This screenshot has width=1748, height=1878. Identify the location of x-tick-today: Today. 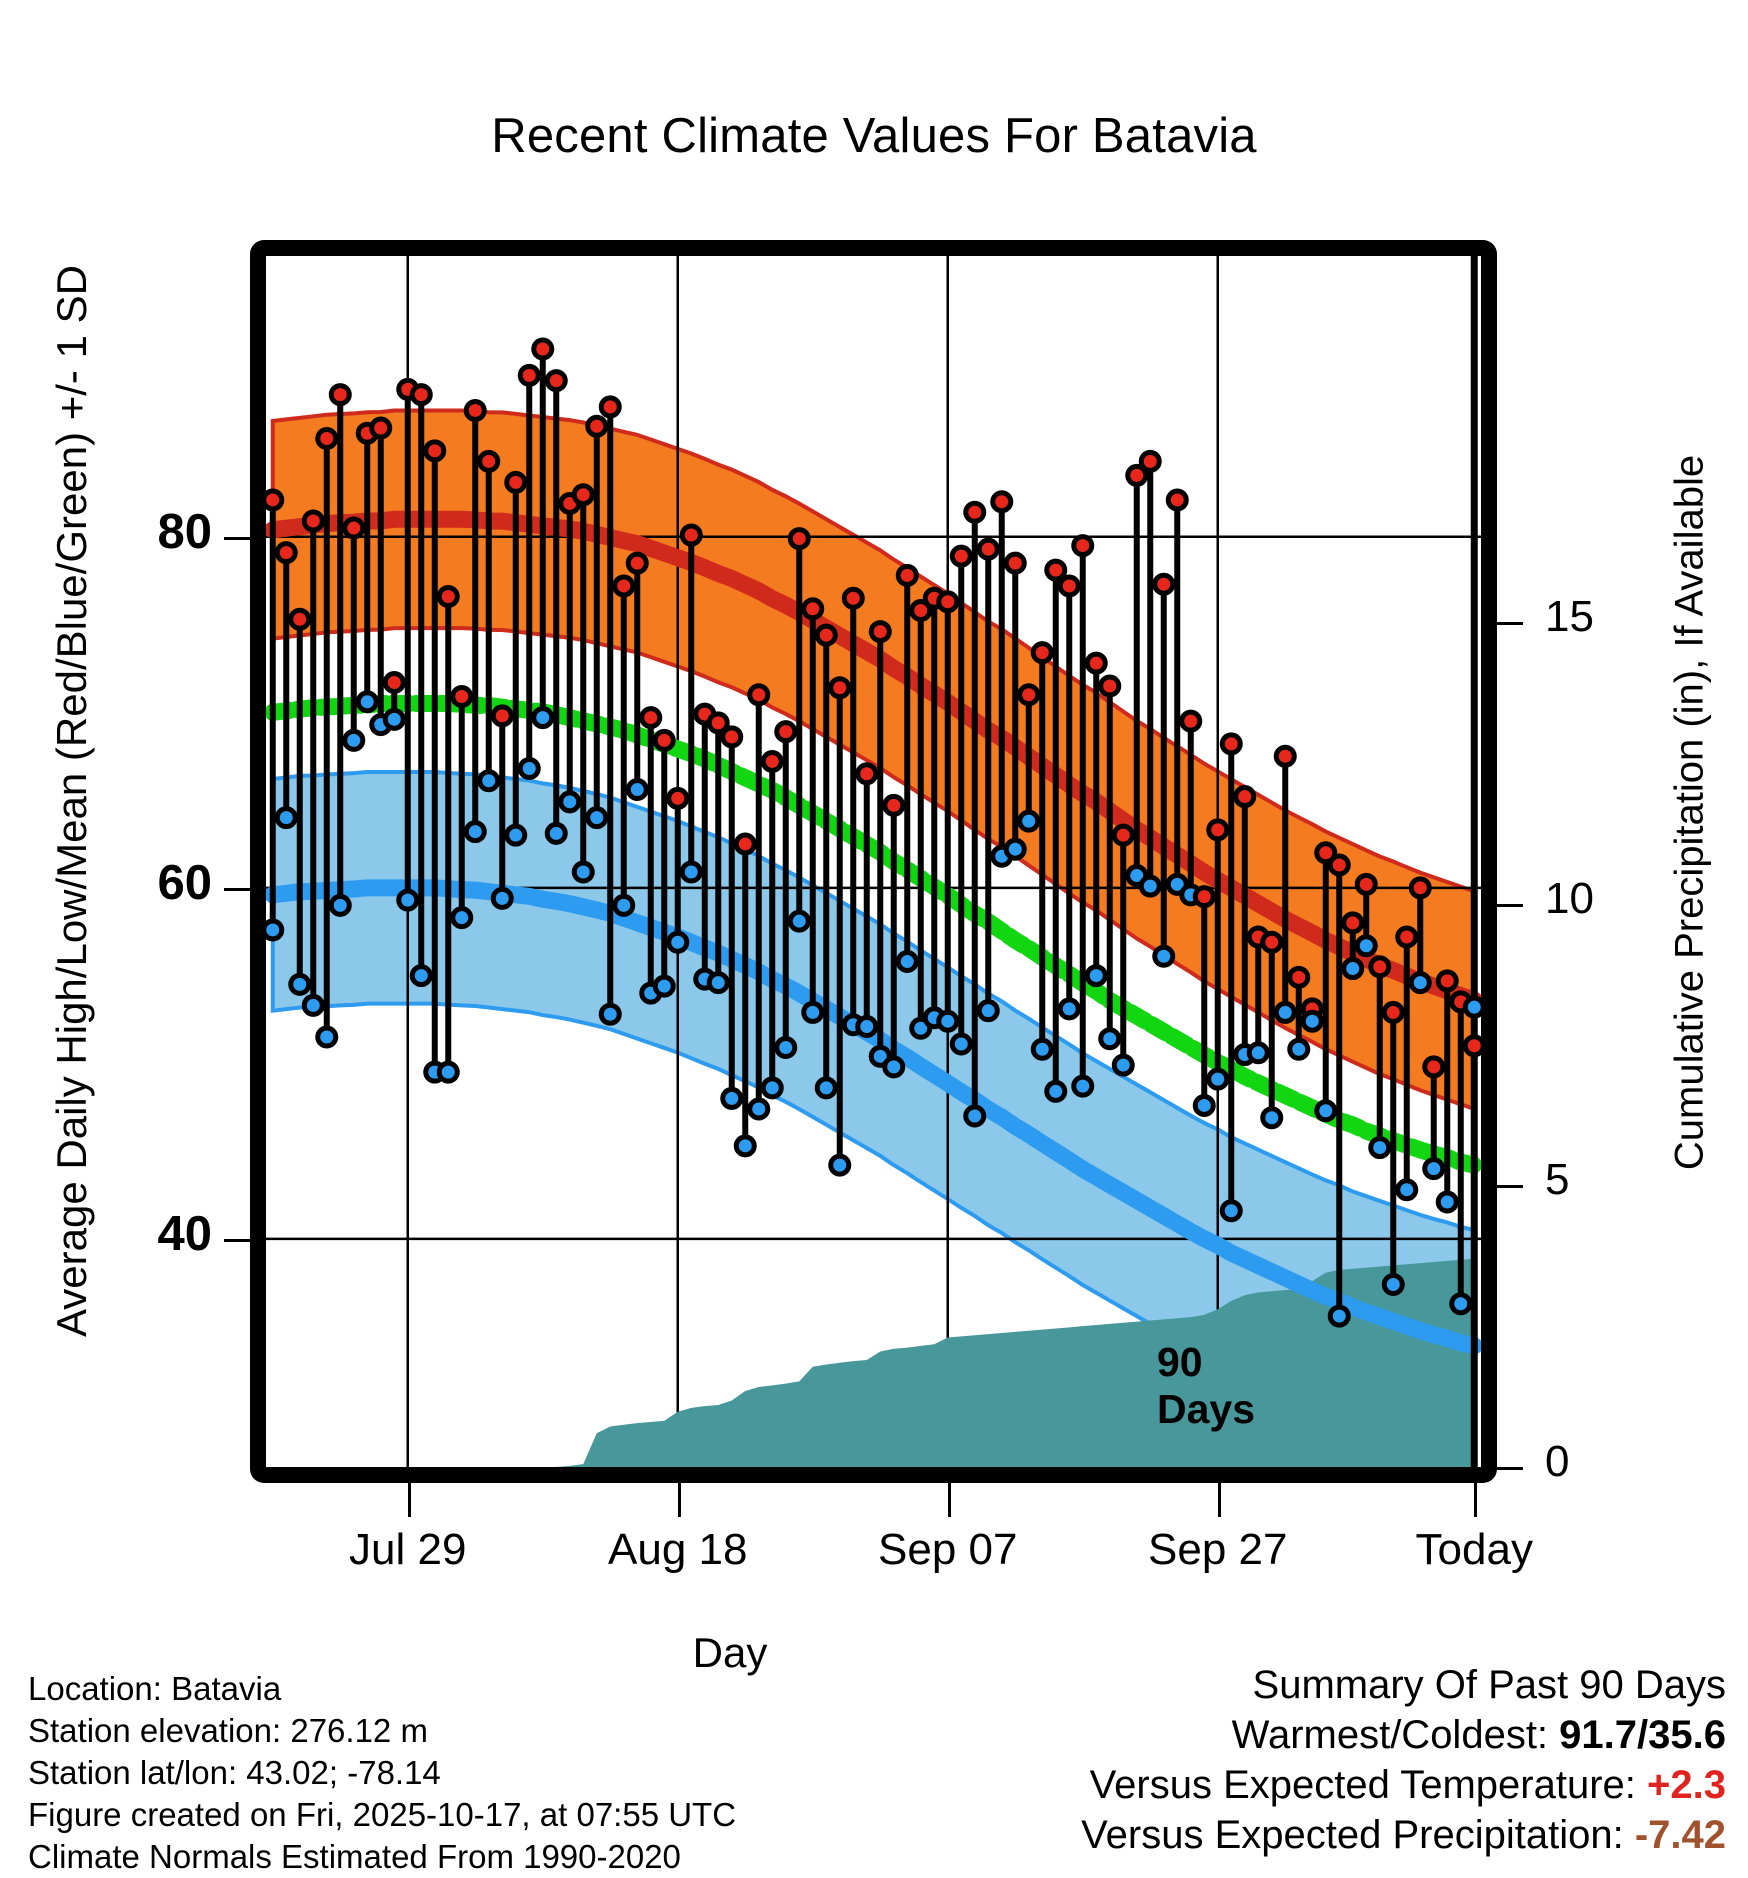
(1474, 1549).